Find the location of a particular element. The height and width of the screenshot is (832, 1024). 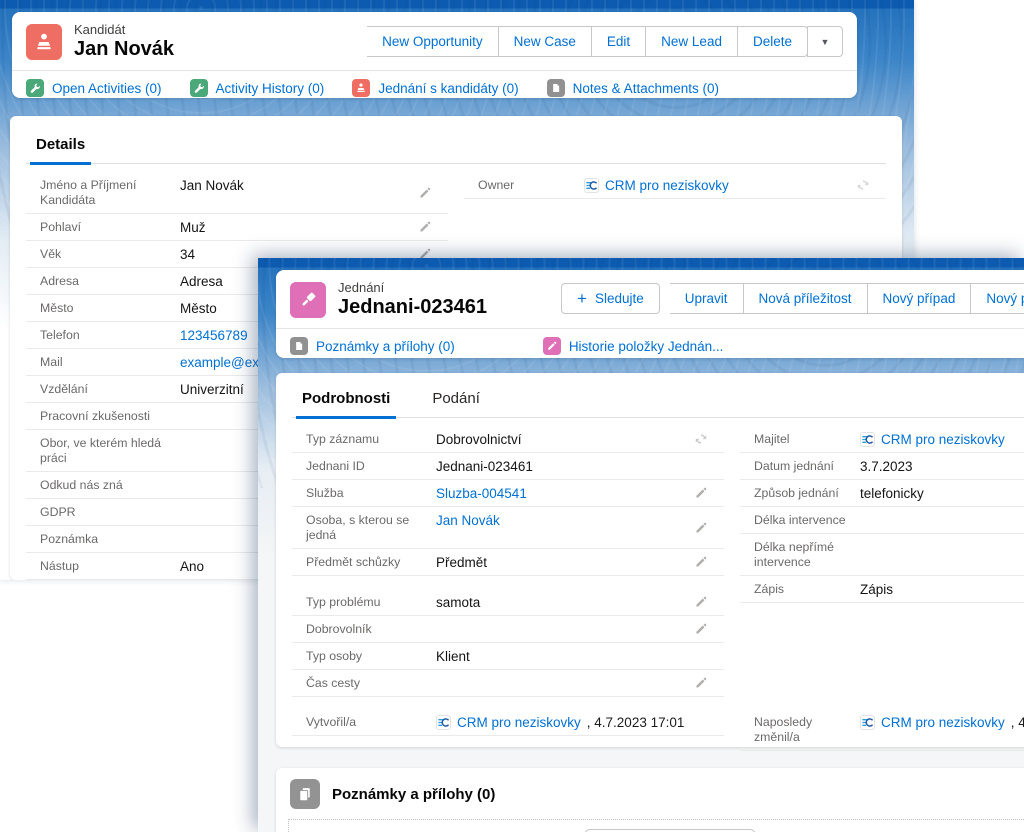

related-list-link: Open Activities (0) is located at coordinates (94, 88).